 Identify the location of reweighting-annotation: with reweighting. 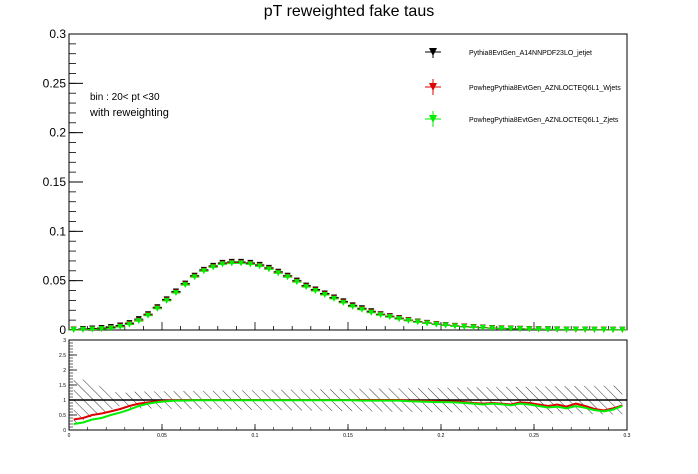
(129, 113).